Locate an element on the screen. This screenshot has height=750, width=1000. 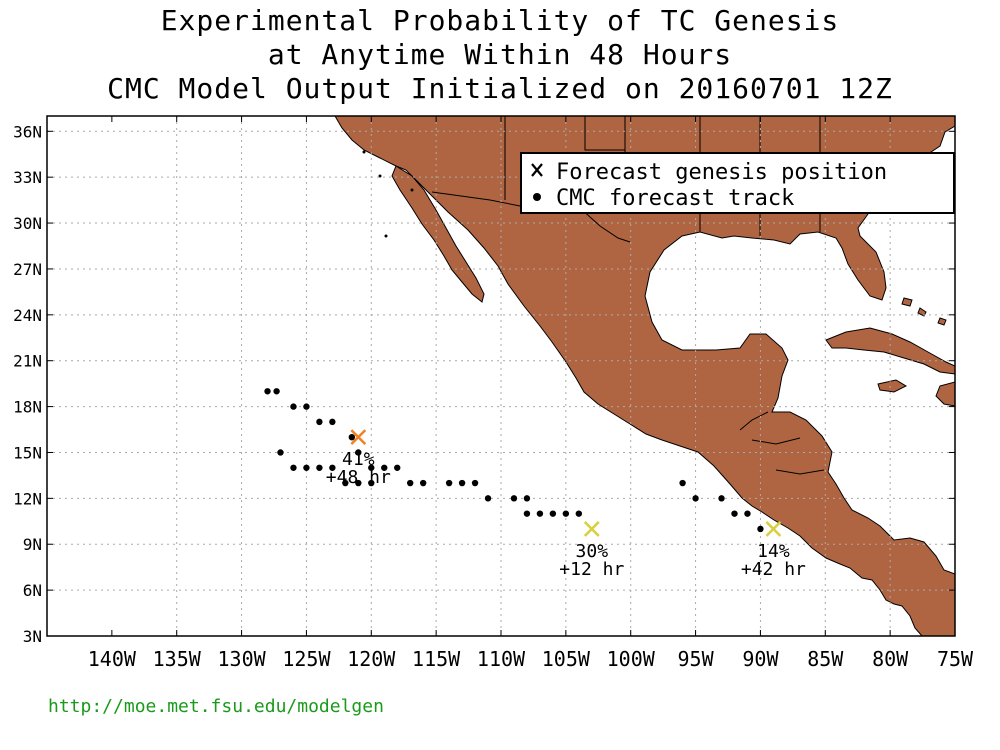
legend-box is located at coordinates (737, 183).